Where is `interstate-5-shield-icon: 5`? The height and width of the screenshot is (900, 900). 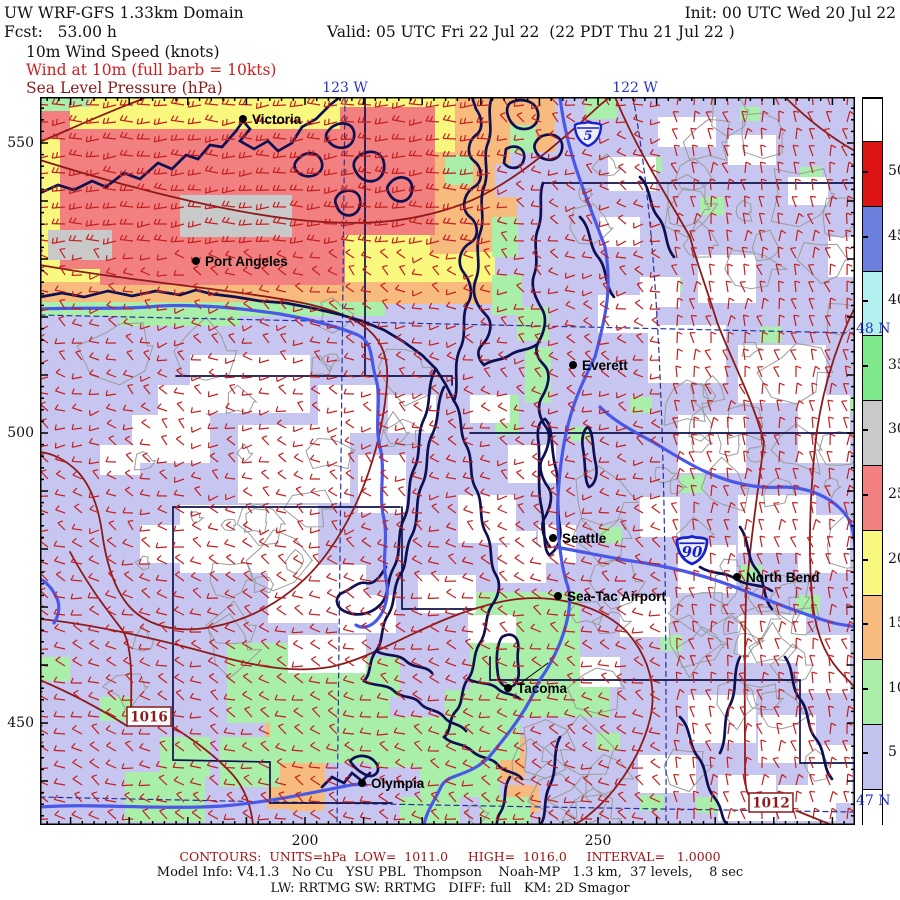
interstate-5-shield-icon: 5 is located at coordinates (588, 134).